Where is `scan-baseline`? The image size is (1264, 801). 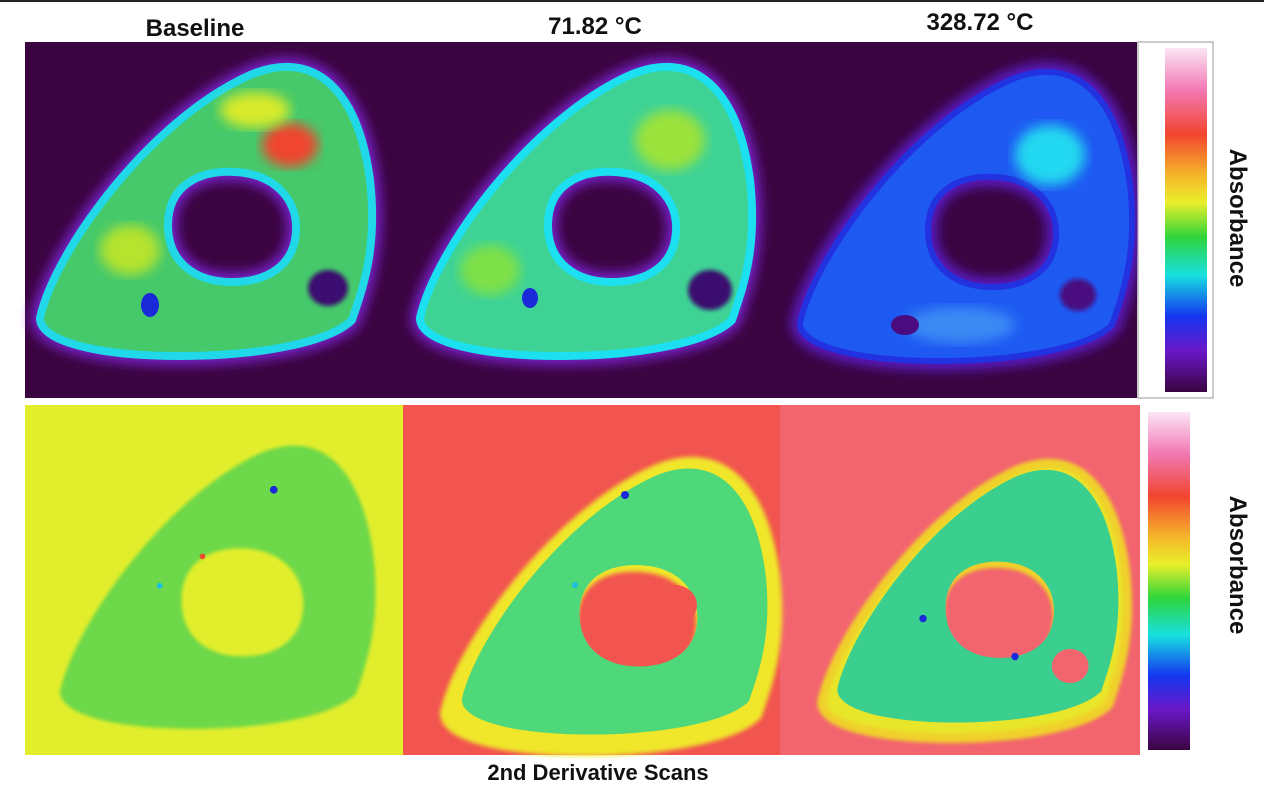 scan-baseline is located at coordinates (206, 211).